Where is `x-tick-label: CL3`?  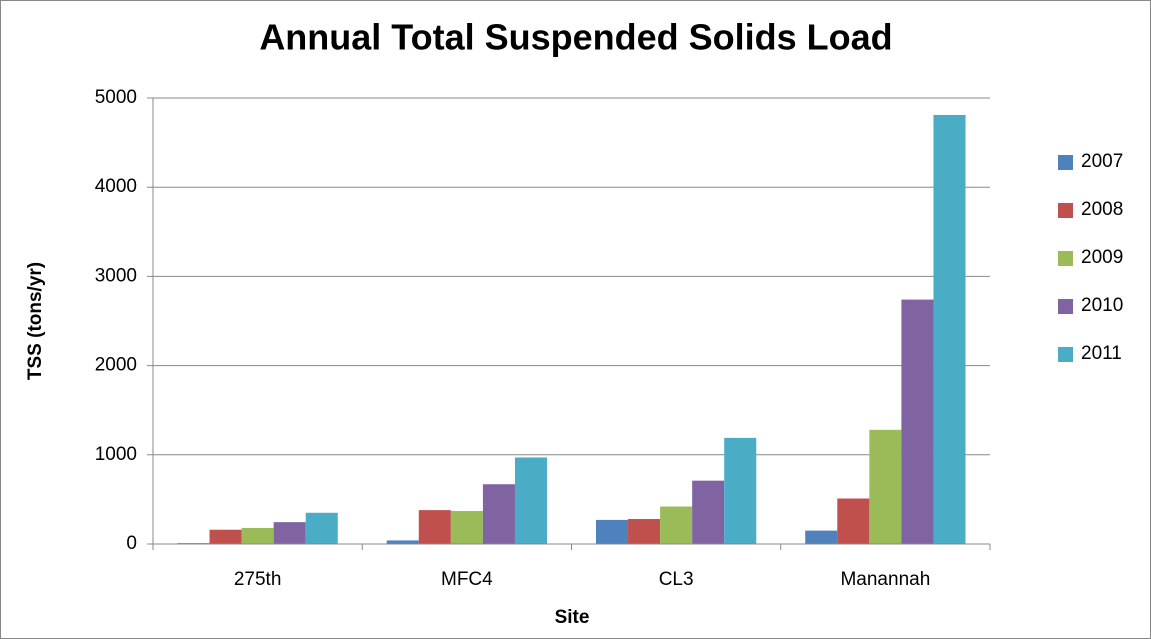
x-tick-label: CL3 is located at coordinates (676, 579).